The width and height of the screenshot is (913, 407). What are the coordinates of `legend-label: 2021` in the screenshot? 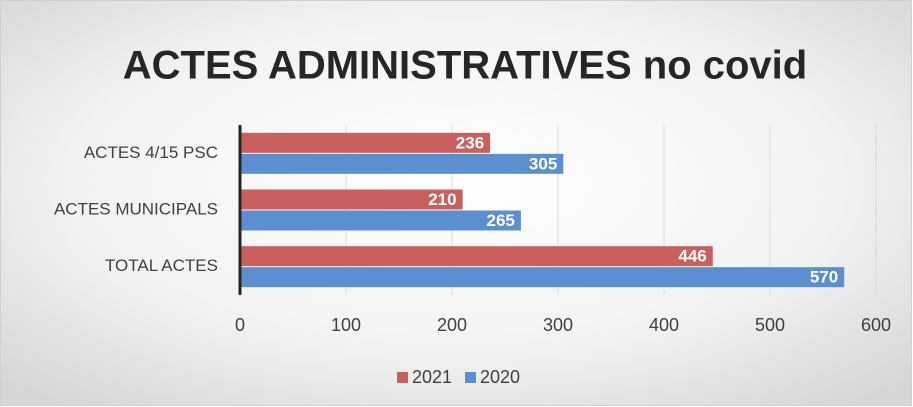 It's located at (432, 377).